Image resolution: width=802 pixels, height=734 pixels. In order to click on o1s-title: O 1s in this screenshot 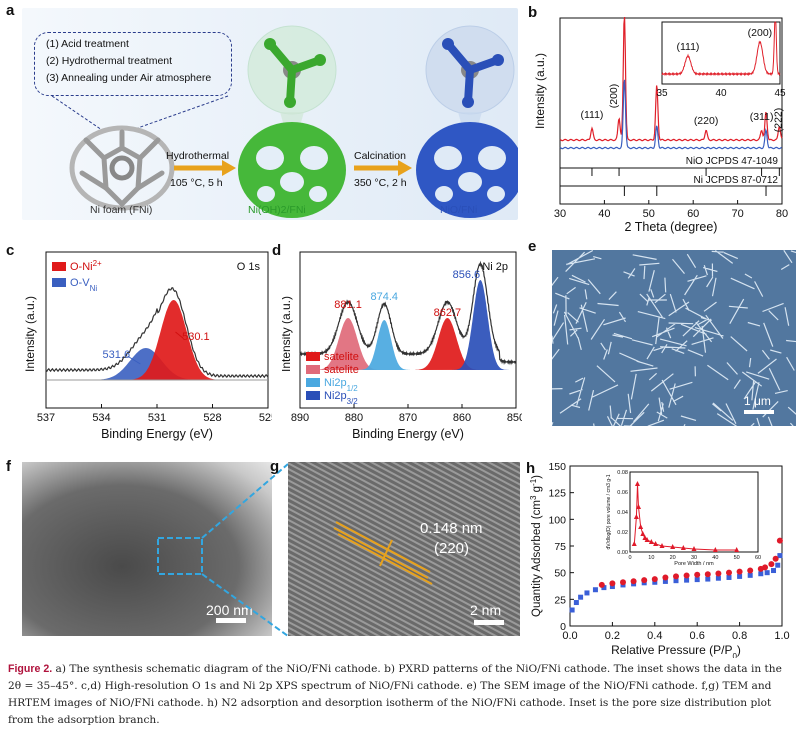, I will do `click(249, 267)`.